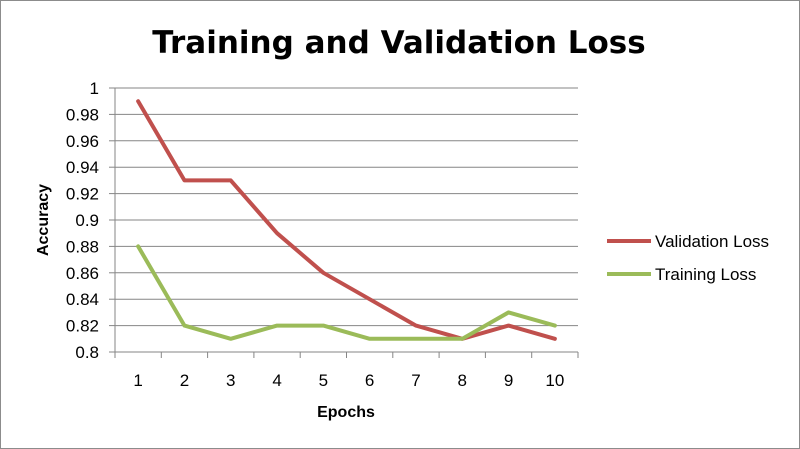  I want to click on y-tick-label: 0.8, so click(87, 352).